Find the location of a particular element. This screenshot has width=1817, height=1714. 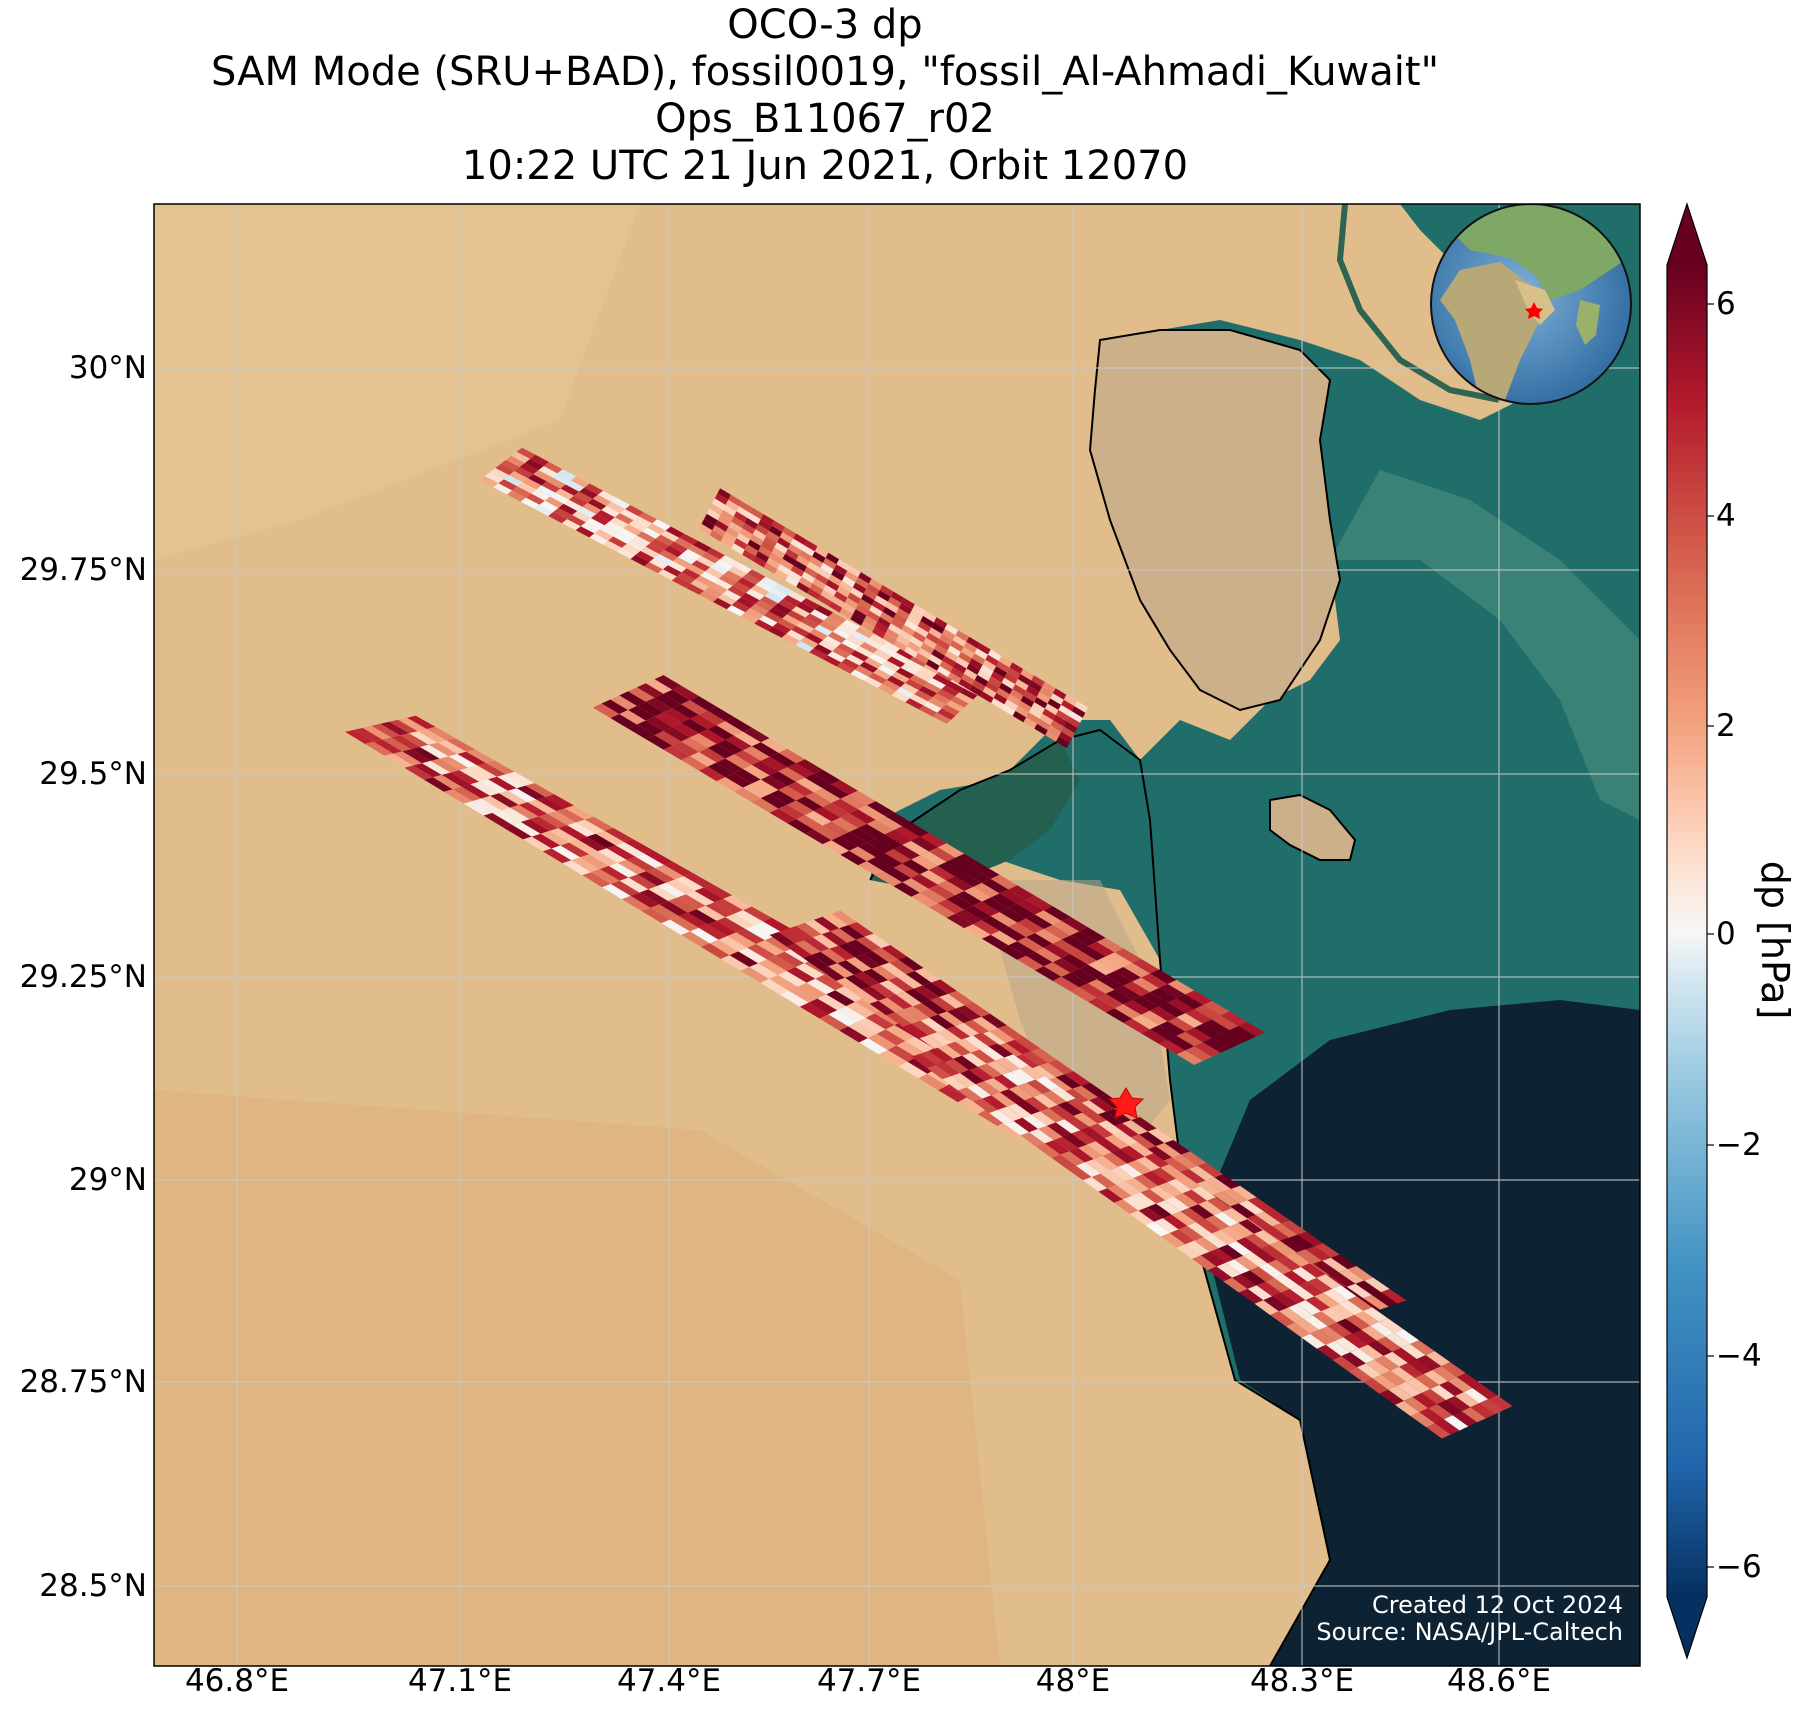

title-line-3: Ops_B11067_r02 is located at coordinates (825, 119).